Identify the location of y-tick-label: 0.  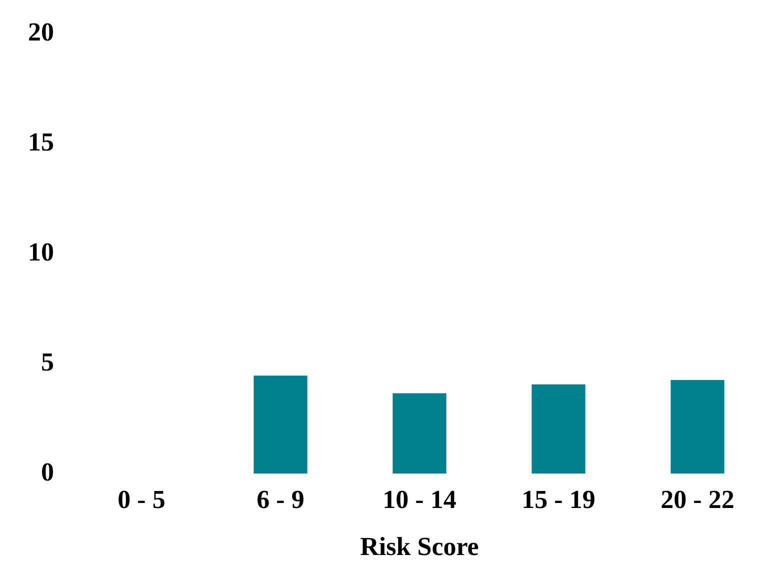
(47, 471).